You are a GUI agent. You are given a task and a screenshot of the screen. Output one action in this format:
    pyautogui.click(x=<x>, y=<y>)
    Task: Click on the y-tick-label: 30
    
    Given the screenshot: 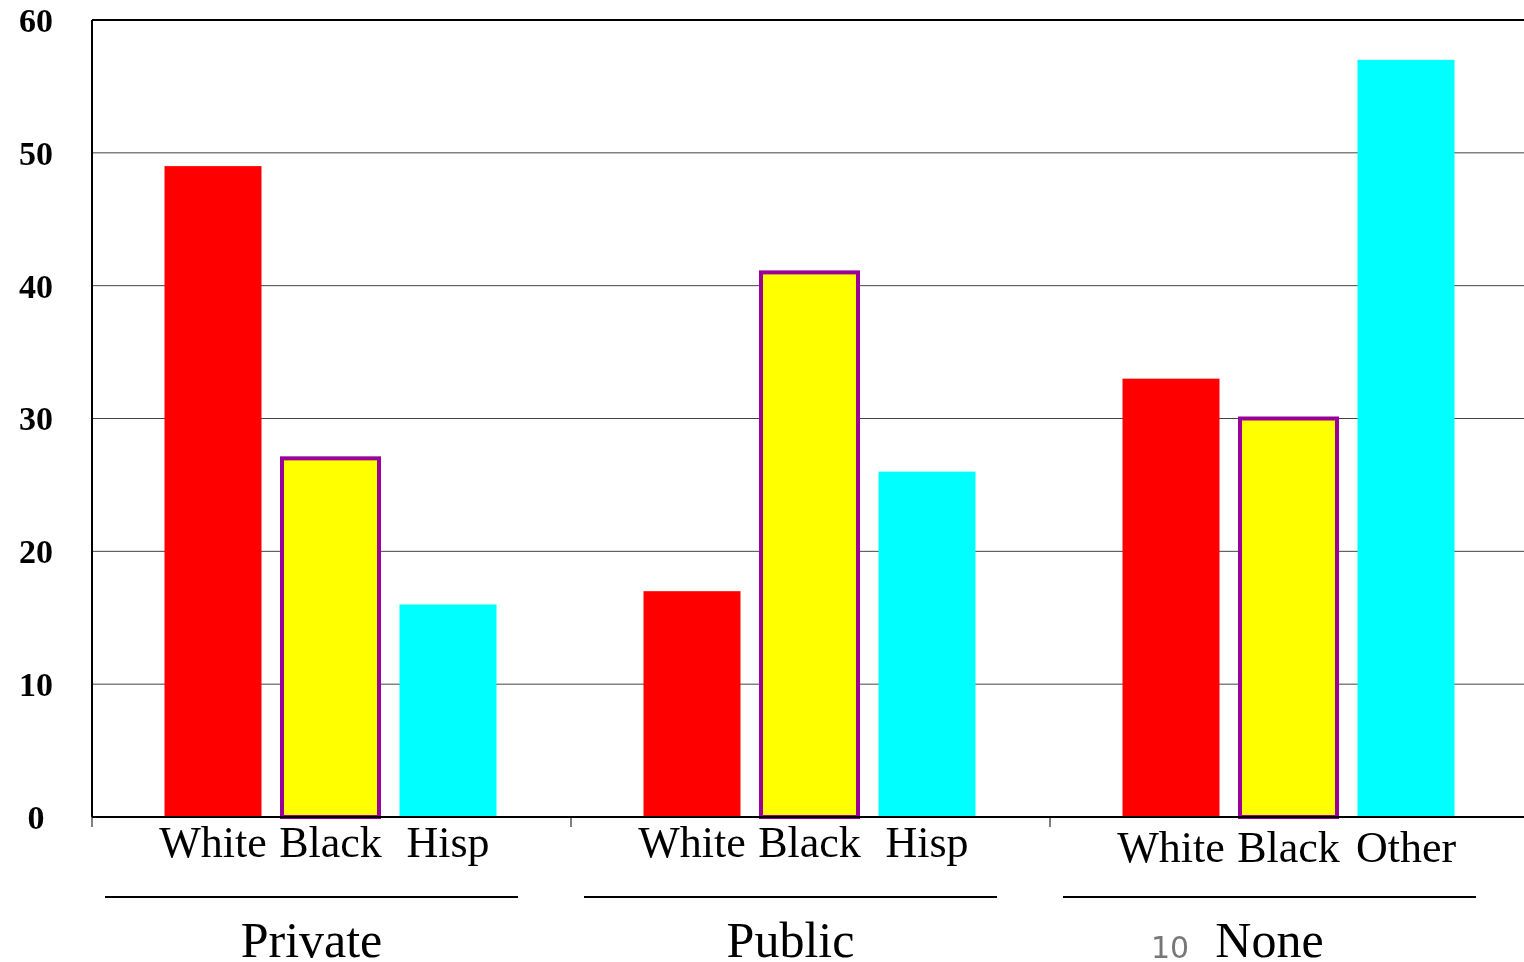 What is the action you would take?
    pyautogui.click(x=36, y=419)
    